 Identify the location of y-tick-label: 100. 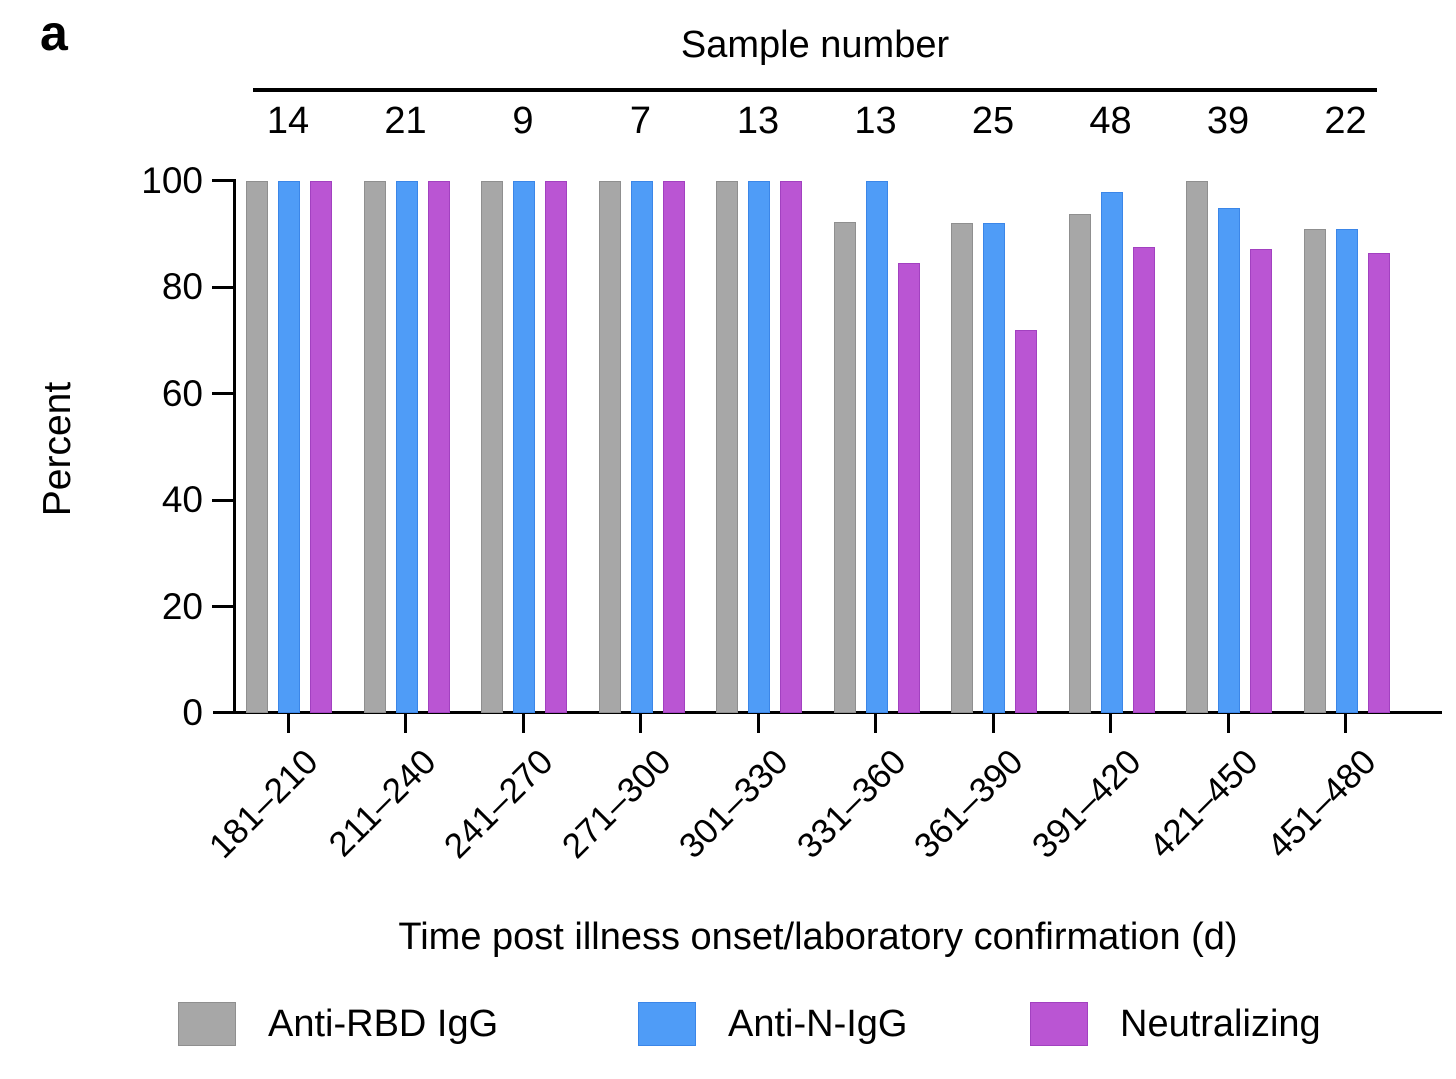
(172, 180).